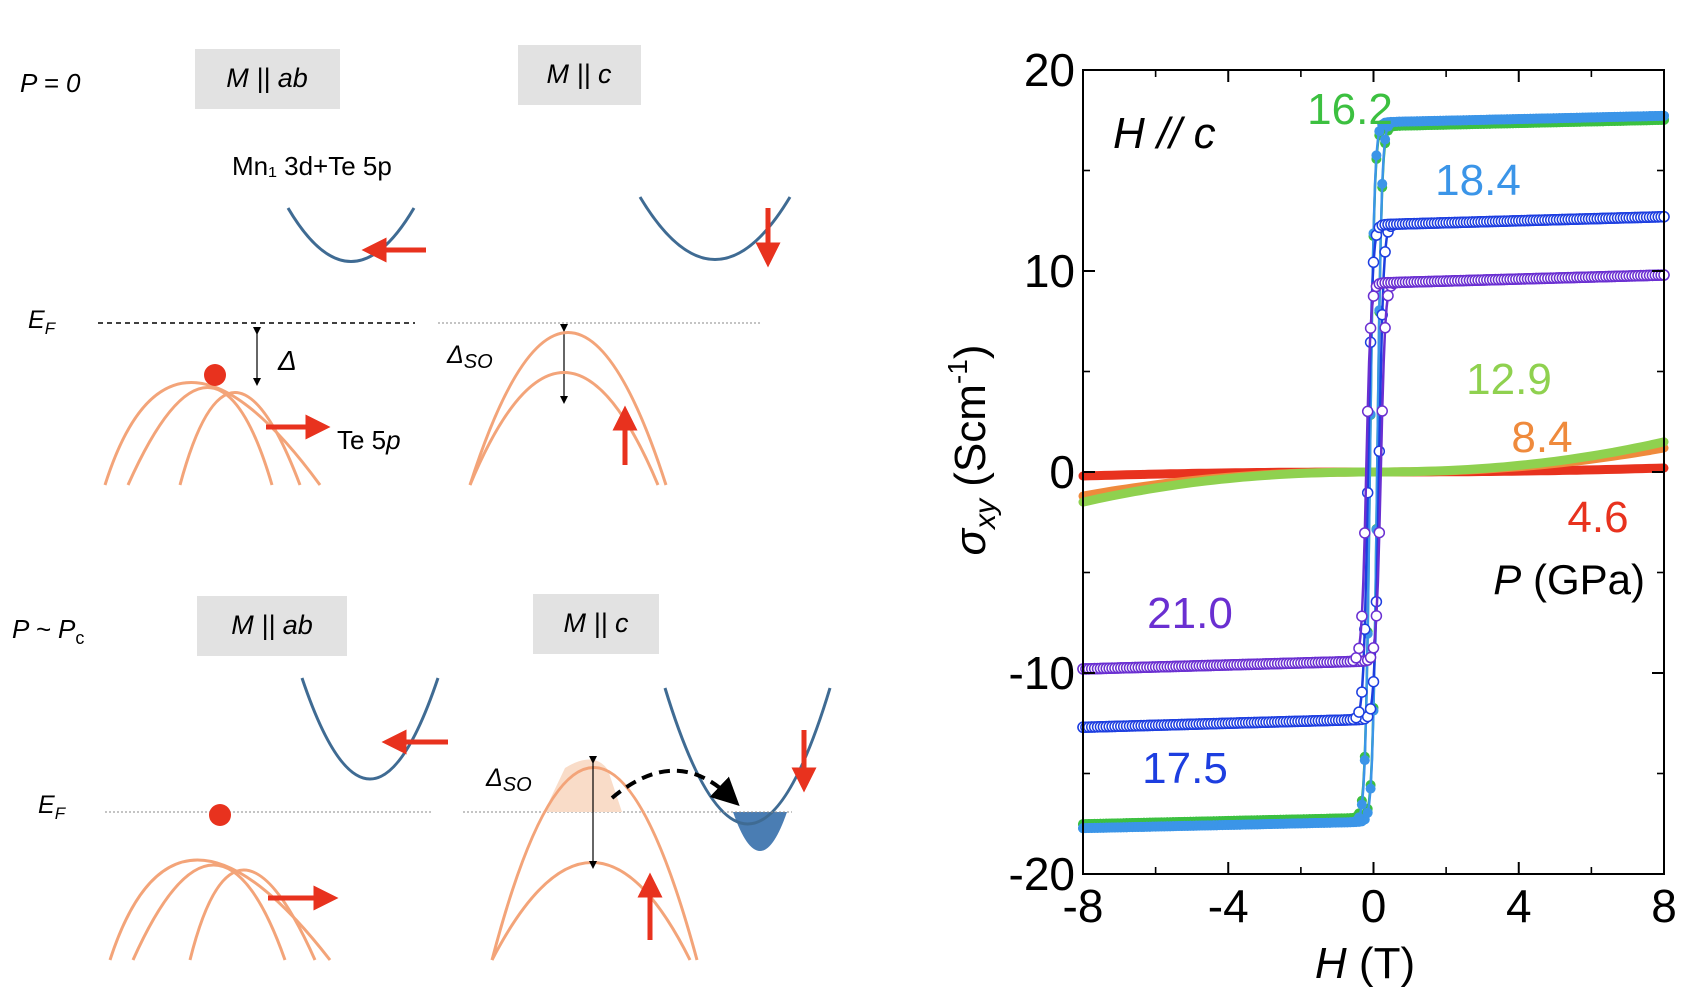  I want to click on conduction-band-c-bottom, so click(747, 756).